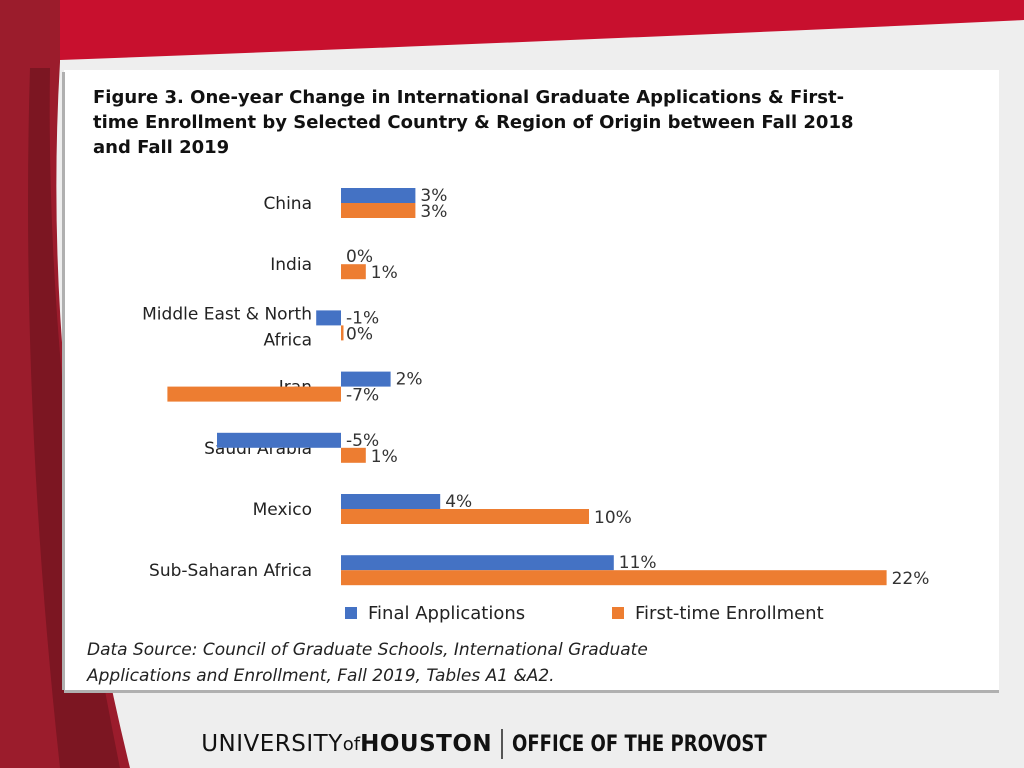 The image size is (1024, 768). I want to click on footer-divider, so click(502, 744).